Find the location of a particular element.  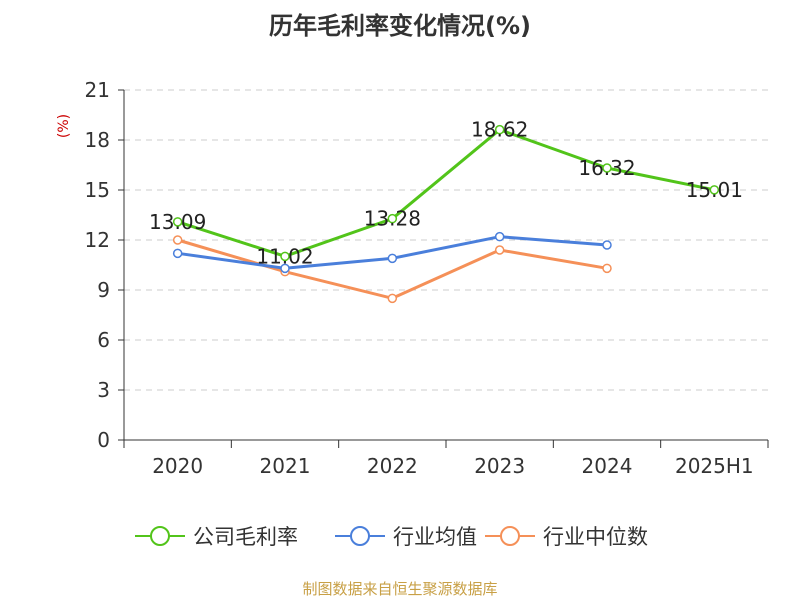

y-tick-label: 15 is located at coordinates (97, 190).